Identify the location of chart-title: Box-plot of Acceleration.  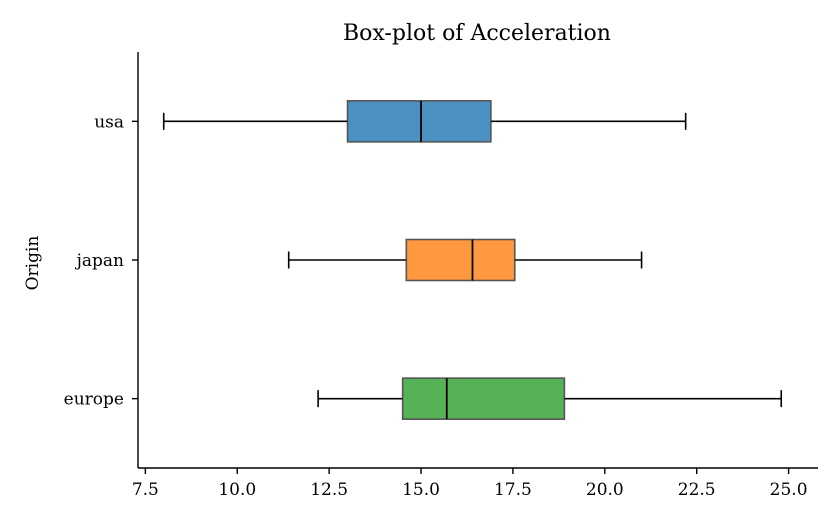
(477, 33).